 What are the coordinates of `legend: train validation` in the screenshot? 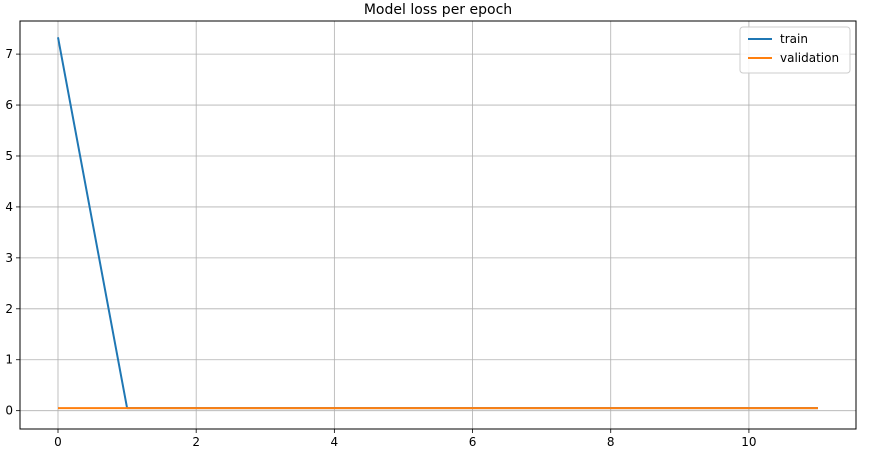 It's located at (795, 50).